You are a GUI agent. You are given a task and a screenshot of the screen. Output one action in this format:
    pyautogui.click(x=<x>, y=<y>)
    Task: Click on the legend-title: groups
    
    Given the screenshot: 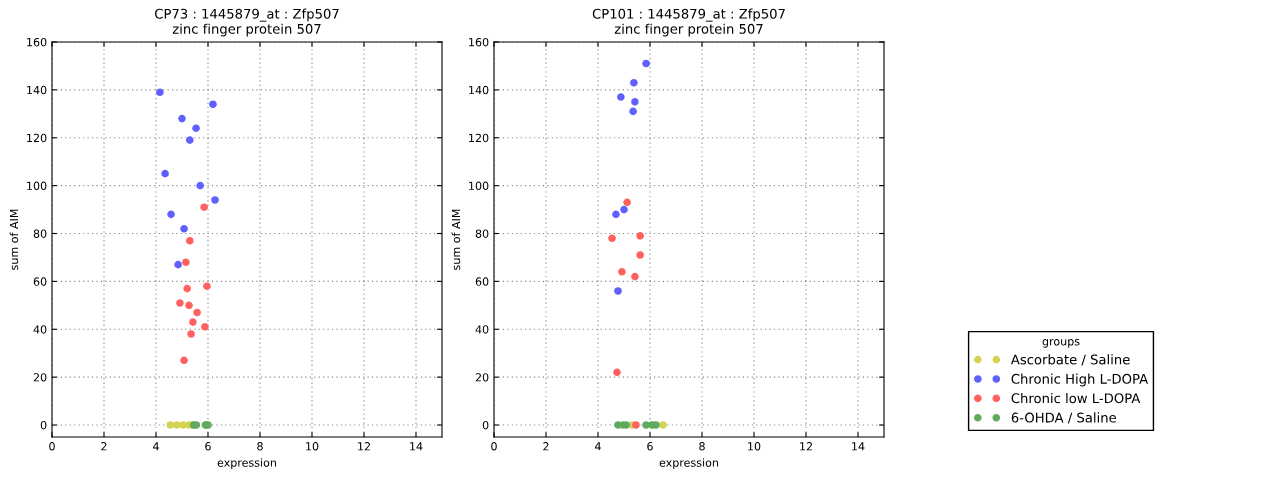 What is the action you would take?
    pyautogui.click(x=1061, y=343)
    